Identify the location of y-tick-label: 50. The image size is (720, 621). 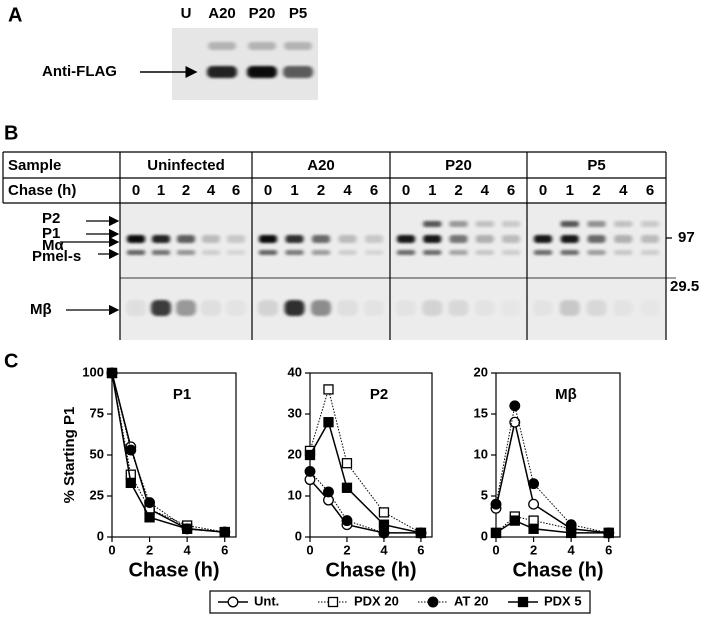
(97, 453).